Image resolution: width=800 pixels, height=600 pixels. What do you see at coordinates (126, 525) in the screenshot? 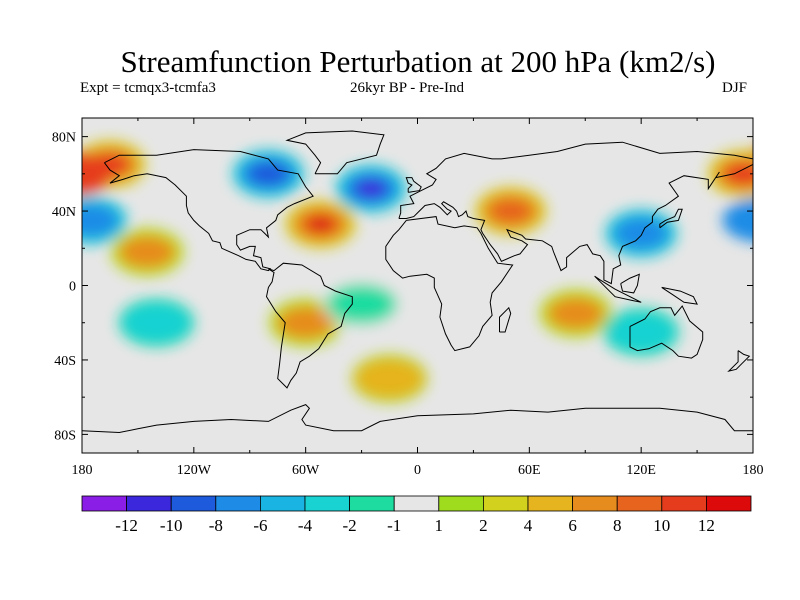
I see `colorbar-label: -12` at bounding box center [126, 525].